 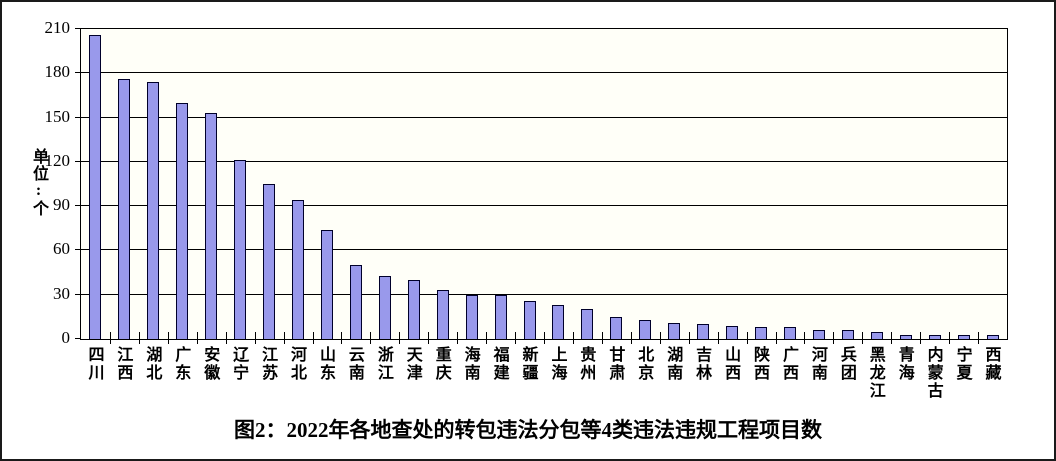 What do you see at coordinates (586, 364) in the screenshot?
I see `x-tick-label-贵州: 贵州` at bounding box center [586, 364].